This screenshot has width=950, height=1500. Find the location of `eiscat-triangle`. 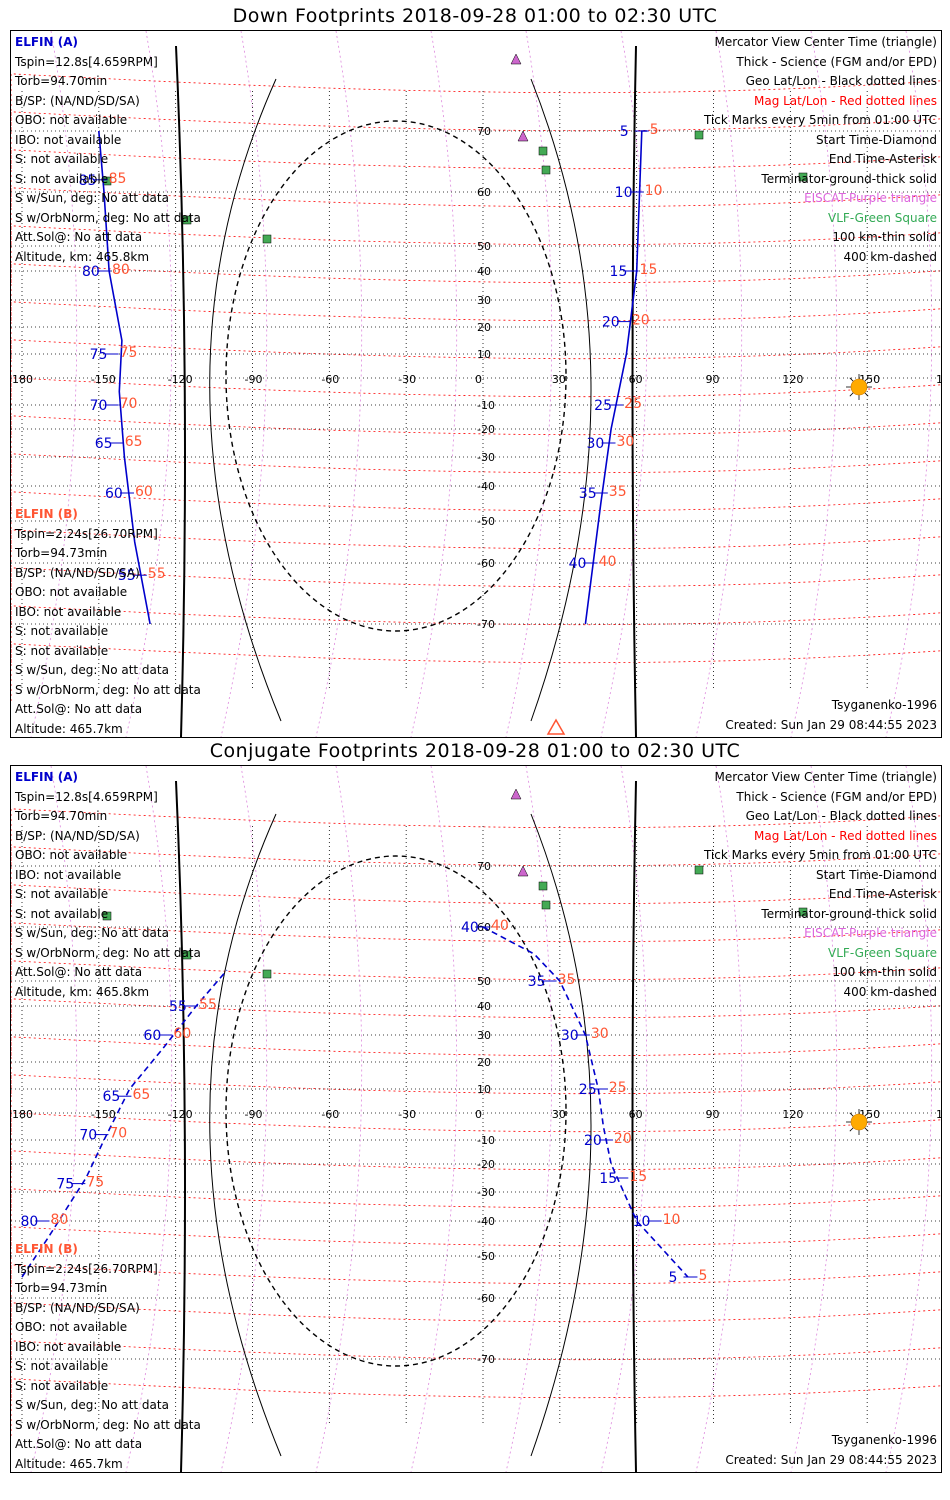

eiscat-triangle is located at coordinates (516, 794).